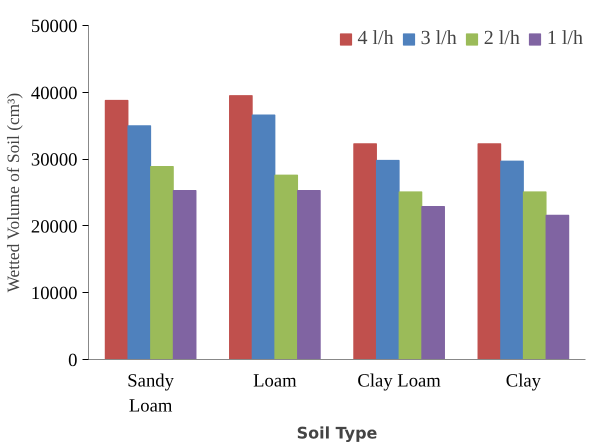 This screenshot has width=597, height=447. What do you see at coordinates (376, 38) in the screenshot?
I see `legend-label: 4 l/h` at bounding box center [376, 38].